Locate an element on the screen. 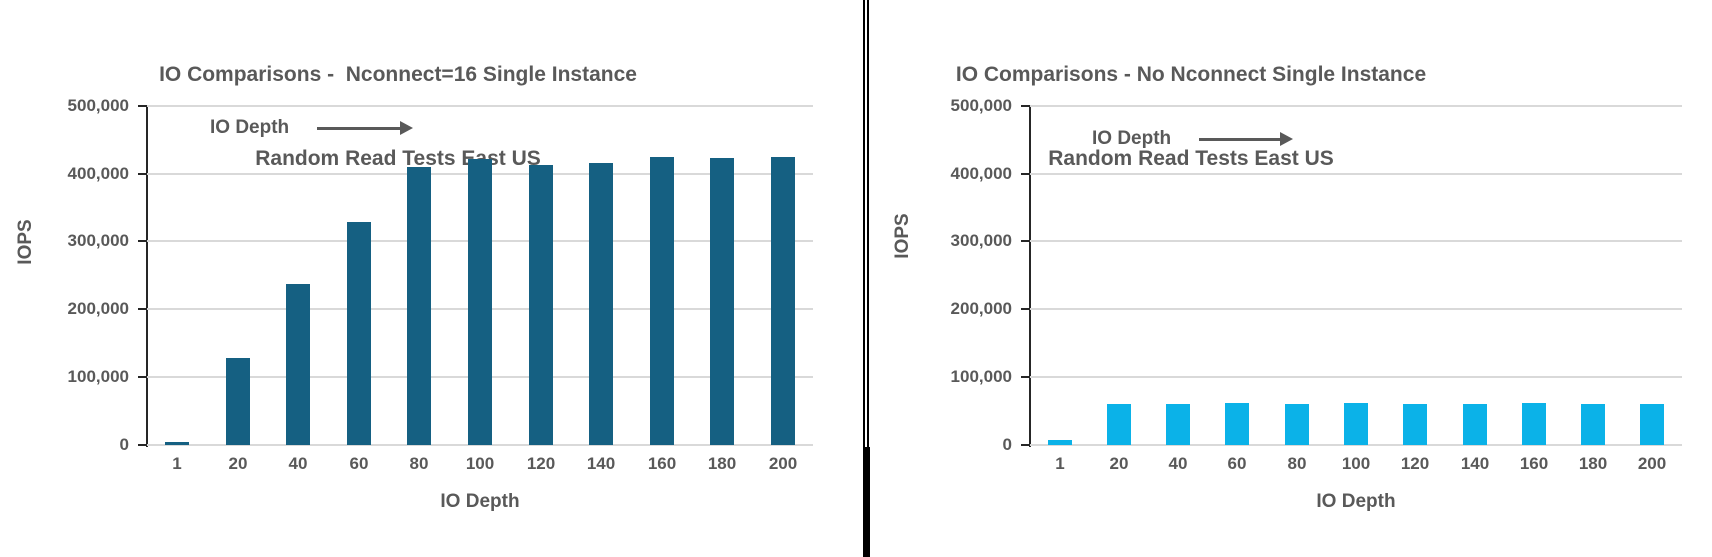  y-tick-label: 200,000 is located at coordinates (98, 308).